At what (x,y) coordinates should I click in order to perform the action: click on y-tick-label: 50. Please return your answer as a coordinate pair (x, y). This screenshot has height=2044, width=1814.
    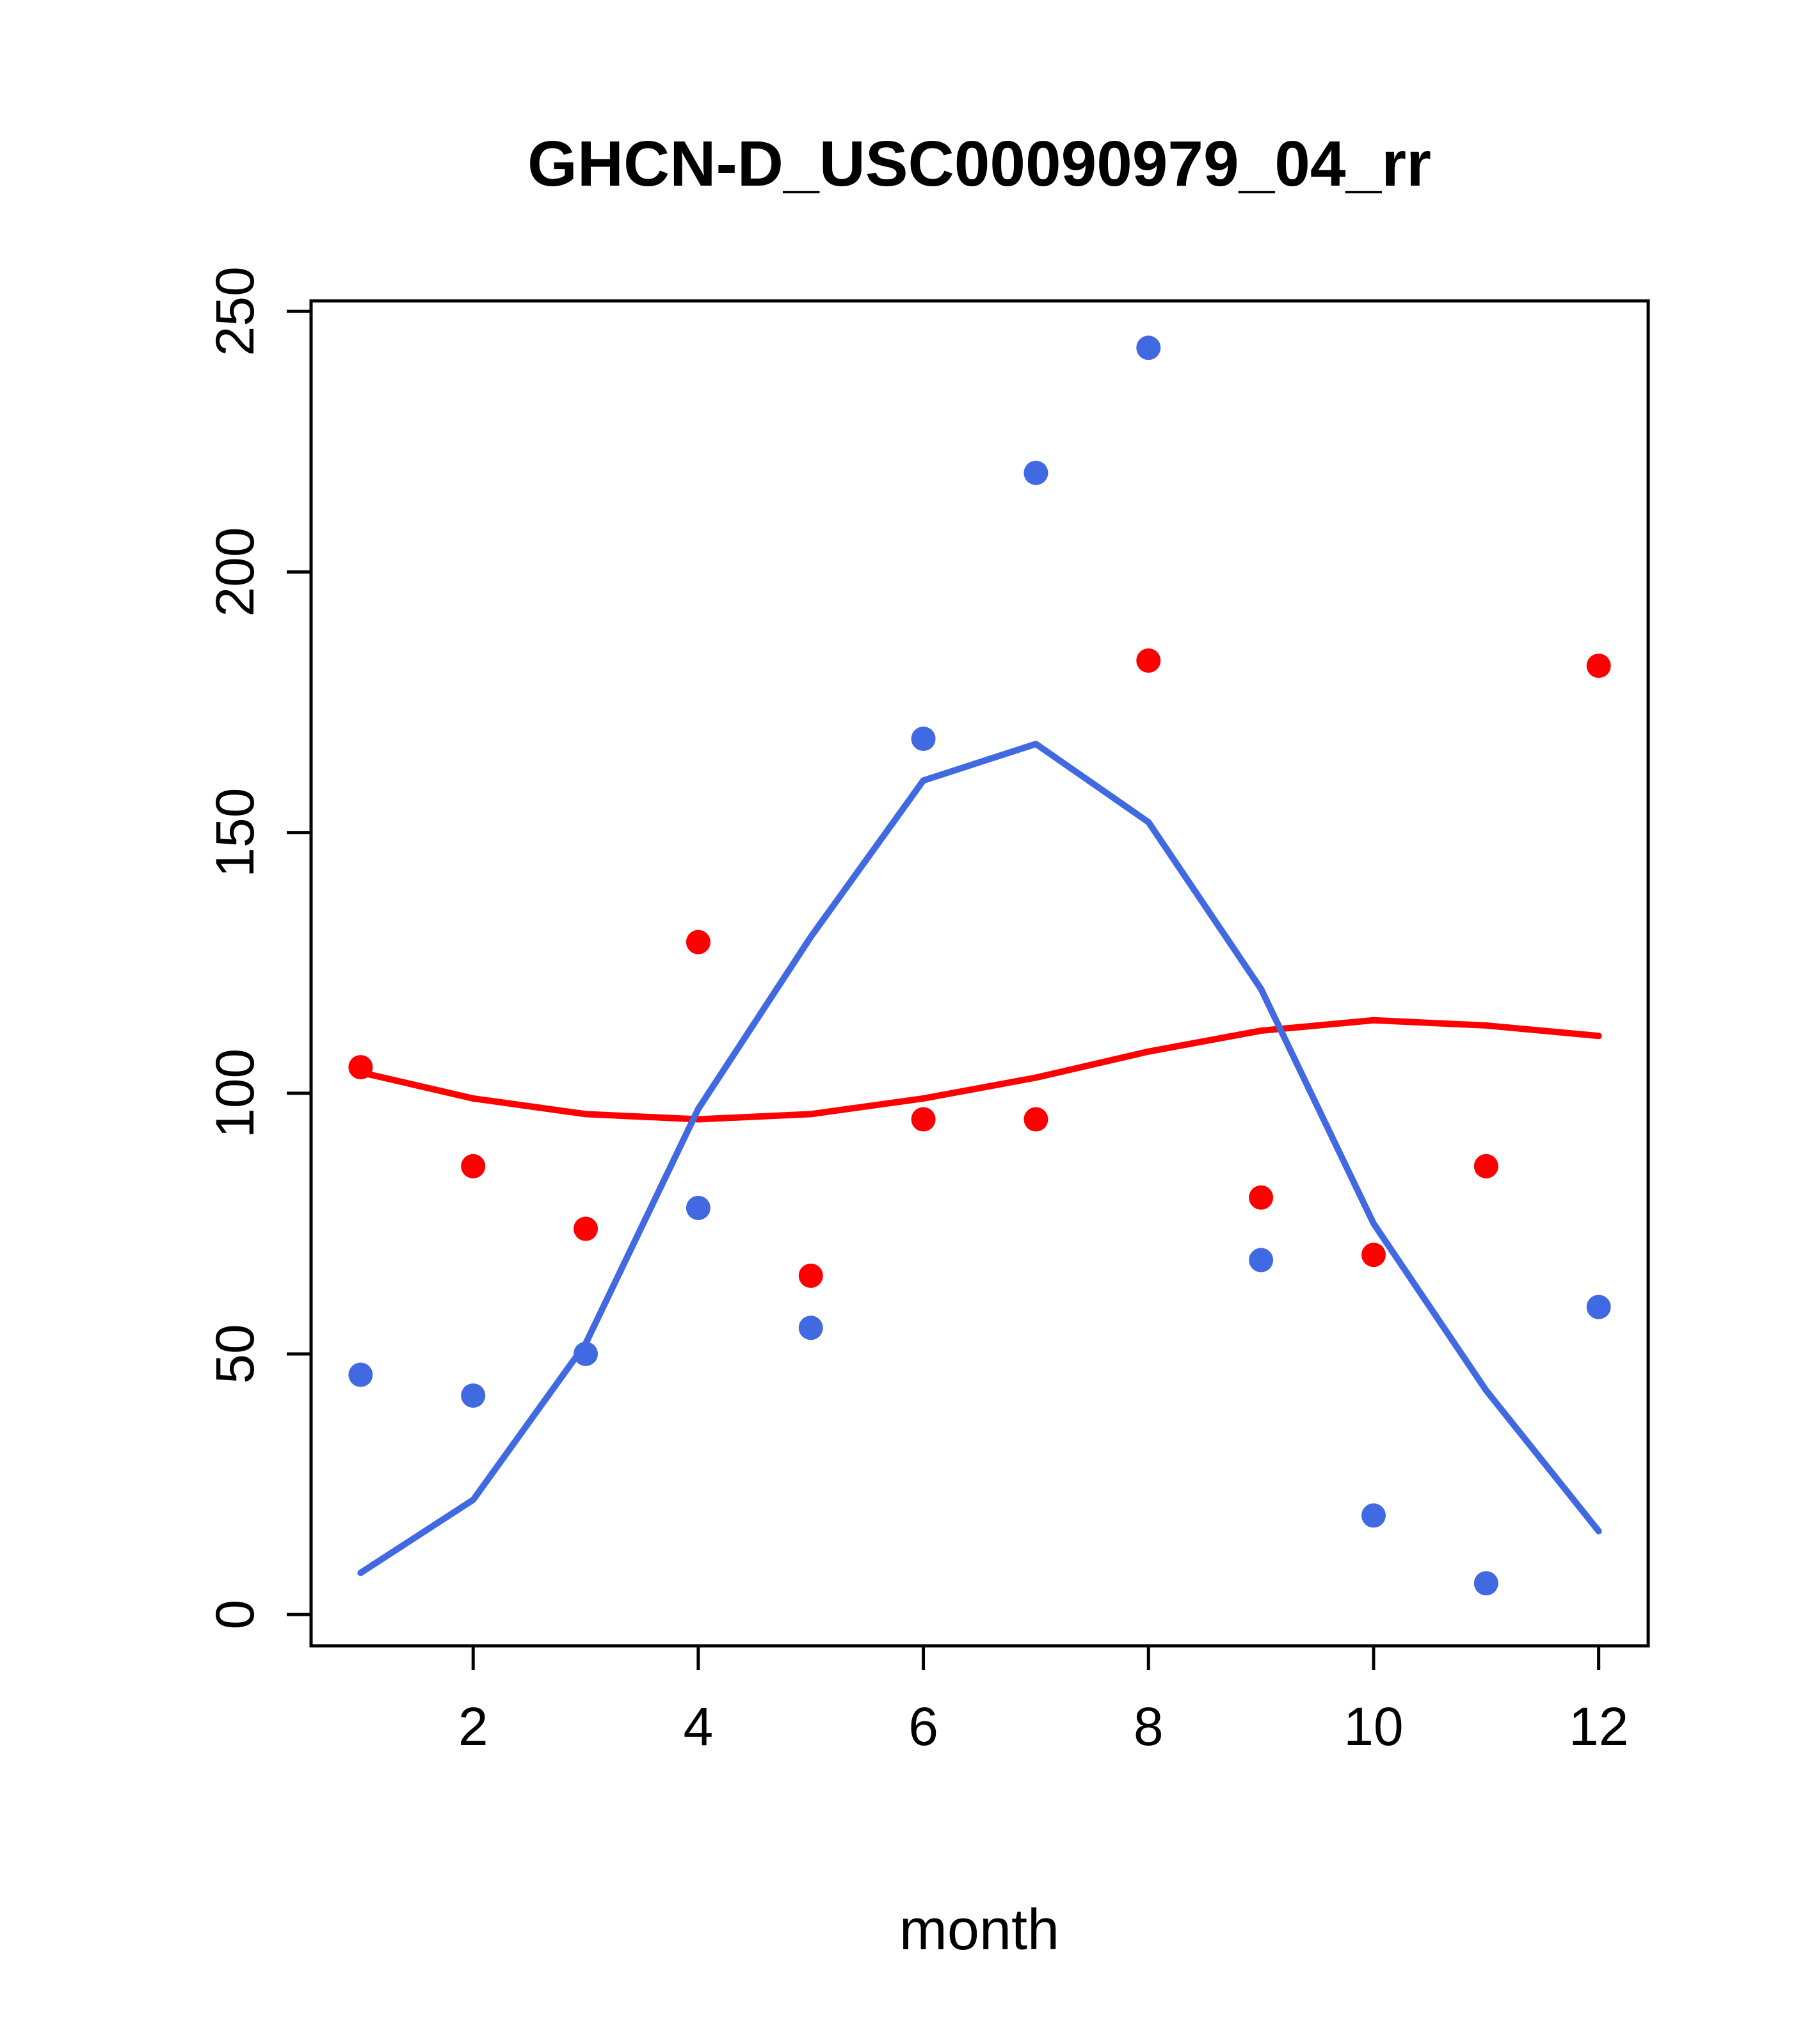
    Looking at the image, I should click on (235, 1353).